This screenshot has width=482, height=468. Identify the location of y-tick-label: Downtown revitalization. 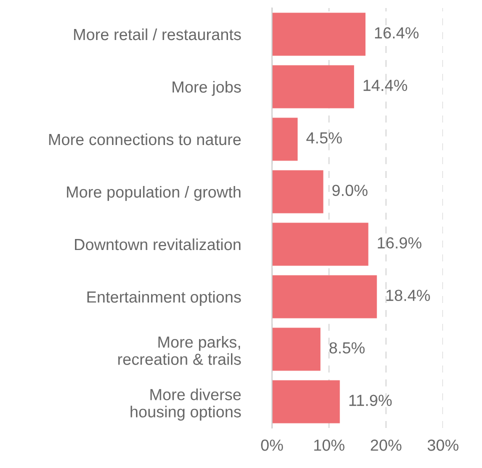
(157, 244).